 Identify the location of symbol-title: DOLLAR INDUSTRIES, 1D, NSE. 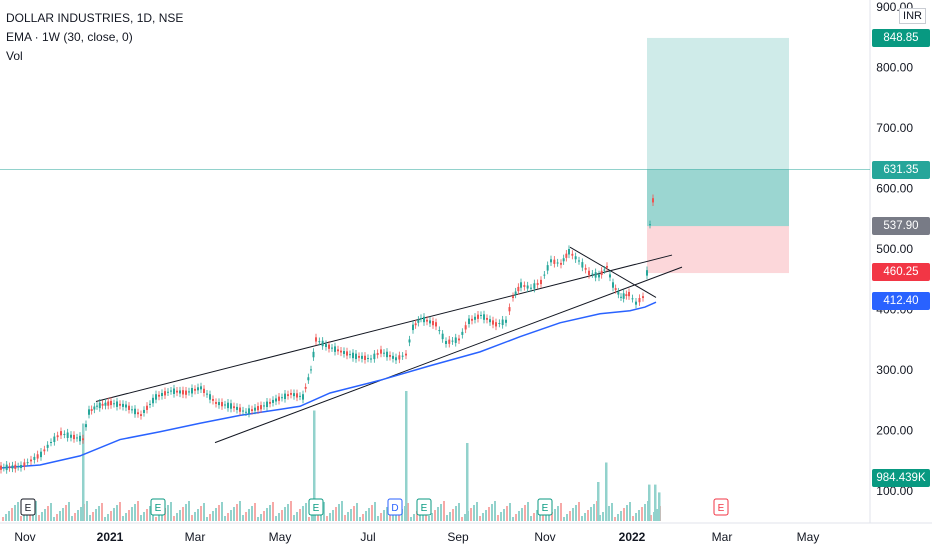
(95, 18).